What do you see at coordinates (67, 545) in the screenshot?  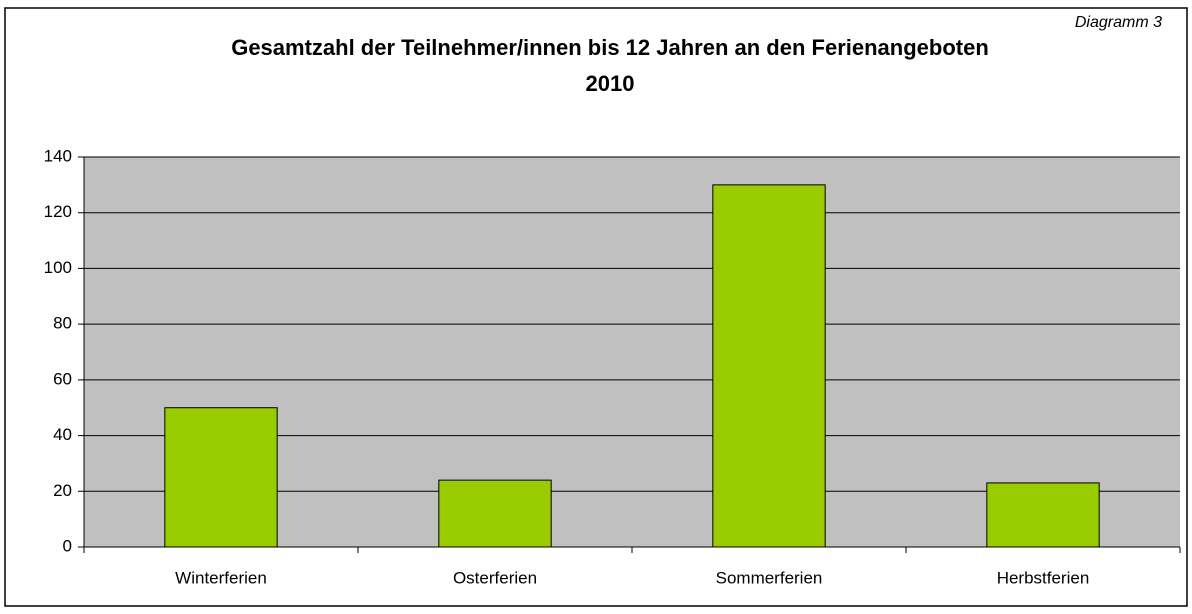 I see `y-tick-label: 0` at bounding box center [67, 545].